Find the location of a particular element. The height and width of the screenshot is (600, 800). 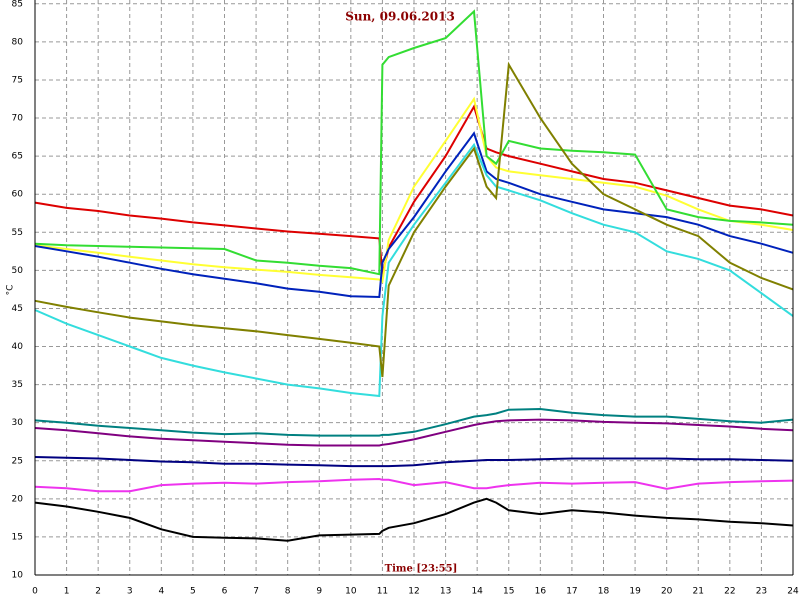

x-tick-label: 16 is located at coordinates (541, 592).